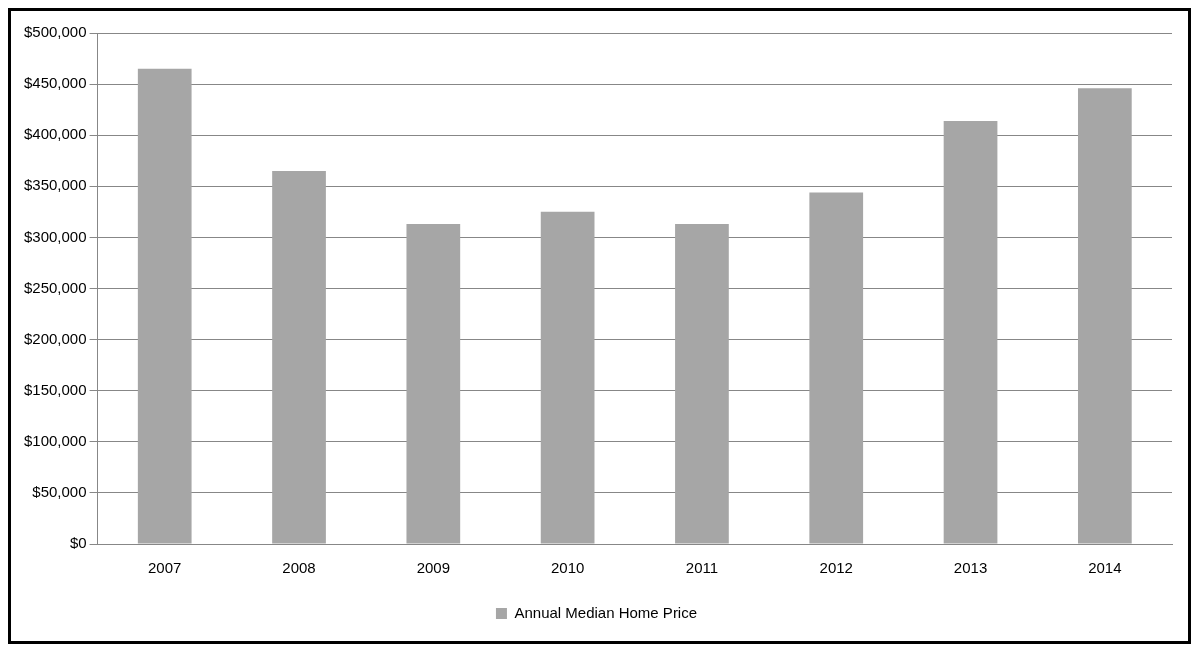  Describe the element at coordinates (55, 236) in the screenshot. I see `y-tick-label: $300,000` at that location.